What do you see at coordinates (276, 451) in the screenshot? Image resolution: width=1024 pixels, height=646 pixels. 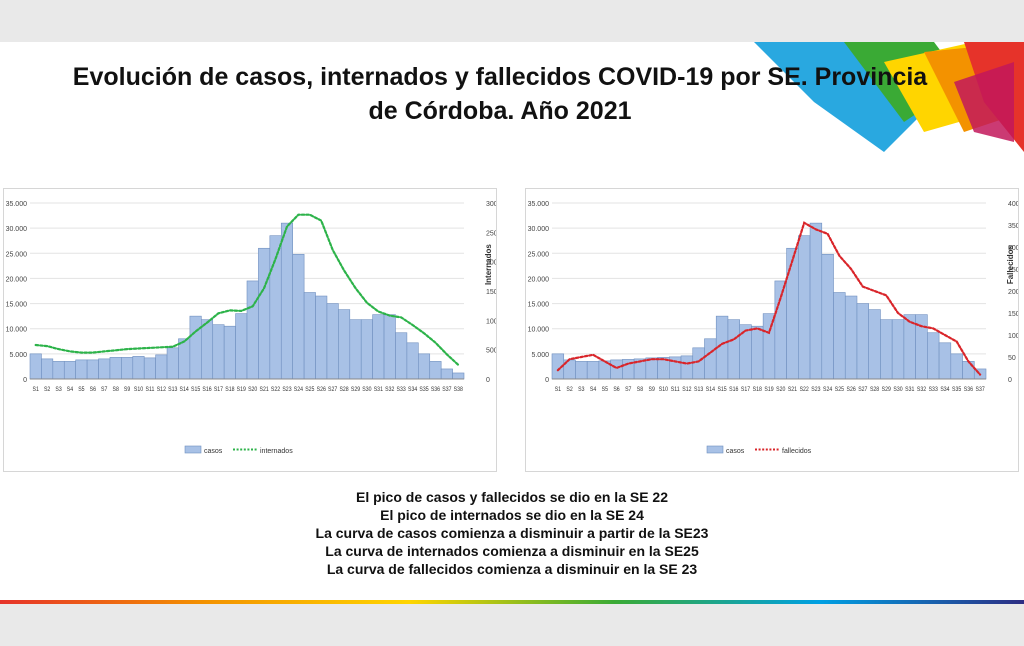 I see `legend-label-internados: internados` at bounding box center [276, 451].